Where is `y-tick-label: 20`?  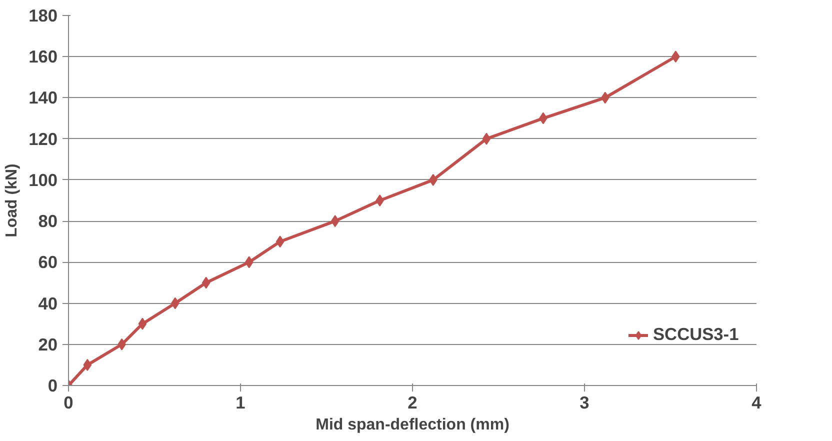
y-tick-label: 20 is located at coordinates (48, 344).